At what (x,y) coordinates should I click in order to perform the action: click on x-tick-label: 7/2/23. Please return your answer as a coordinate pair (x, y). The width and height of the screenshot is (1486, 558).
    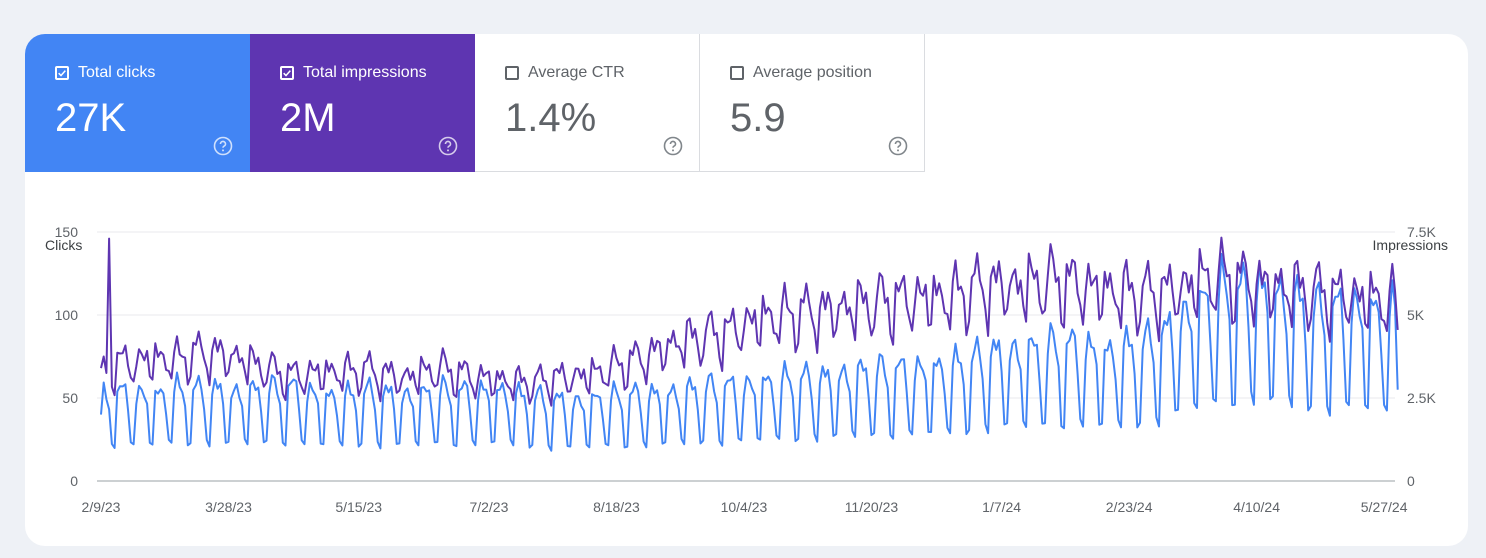
    Looking at the image, I should click on (488, 507).